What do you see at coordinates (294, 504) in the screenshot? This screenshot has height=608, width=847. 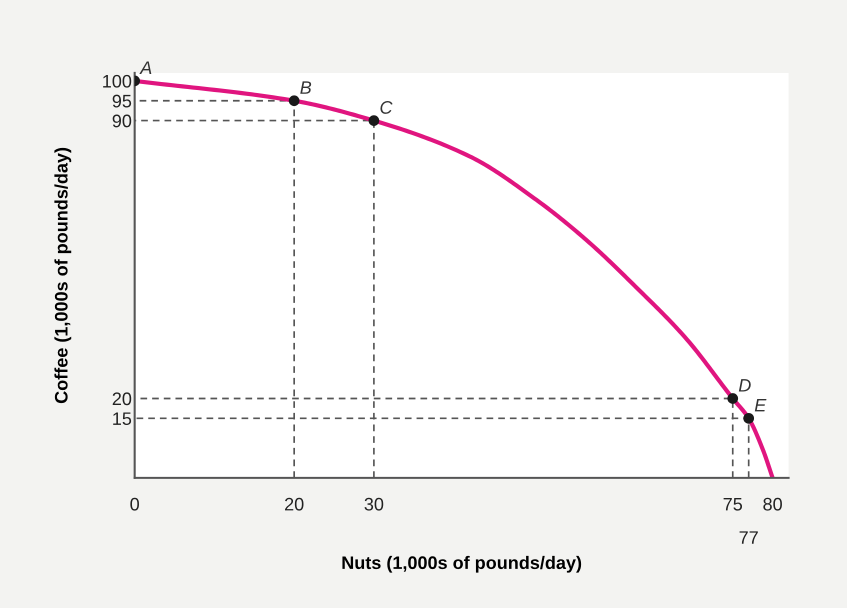 I see `x-tick-label: 20` at bounding box center [294, 504].